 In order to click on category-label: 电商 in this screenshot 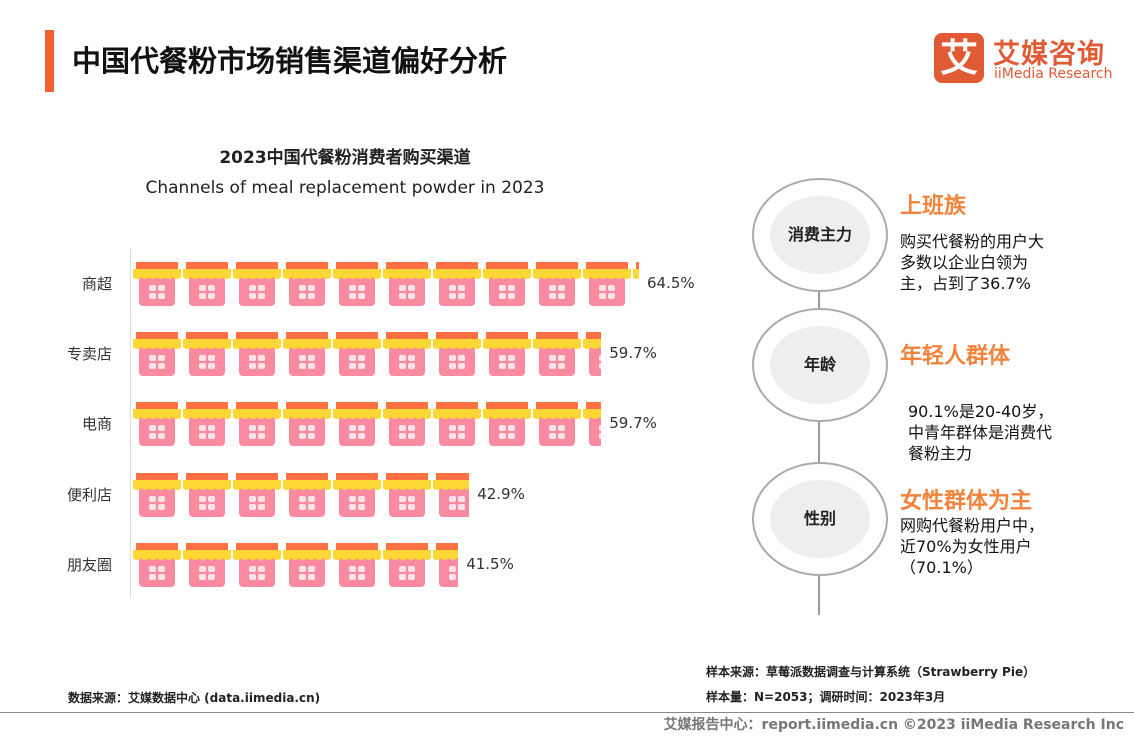, I will do `click(96, 424)`.